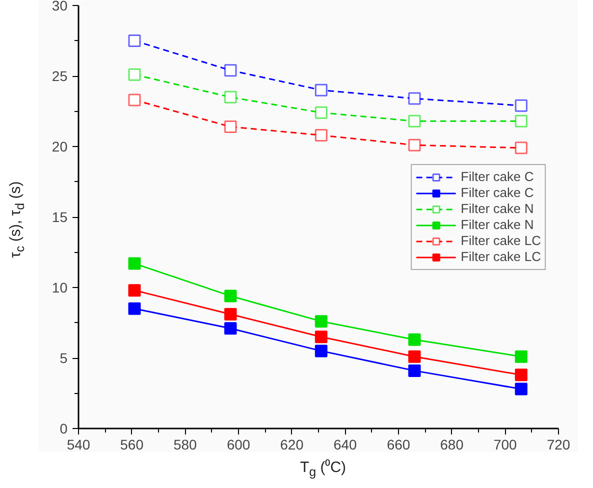 The image size is (593, 488). Describe the element at coordinates (60, 7) in the screenshot. I see `y-tick-label: 30` at that location.